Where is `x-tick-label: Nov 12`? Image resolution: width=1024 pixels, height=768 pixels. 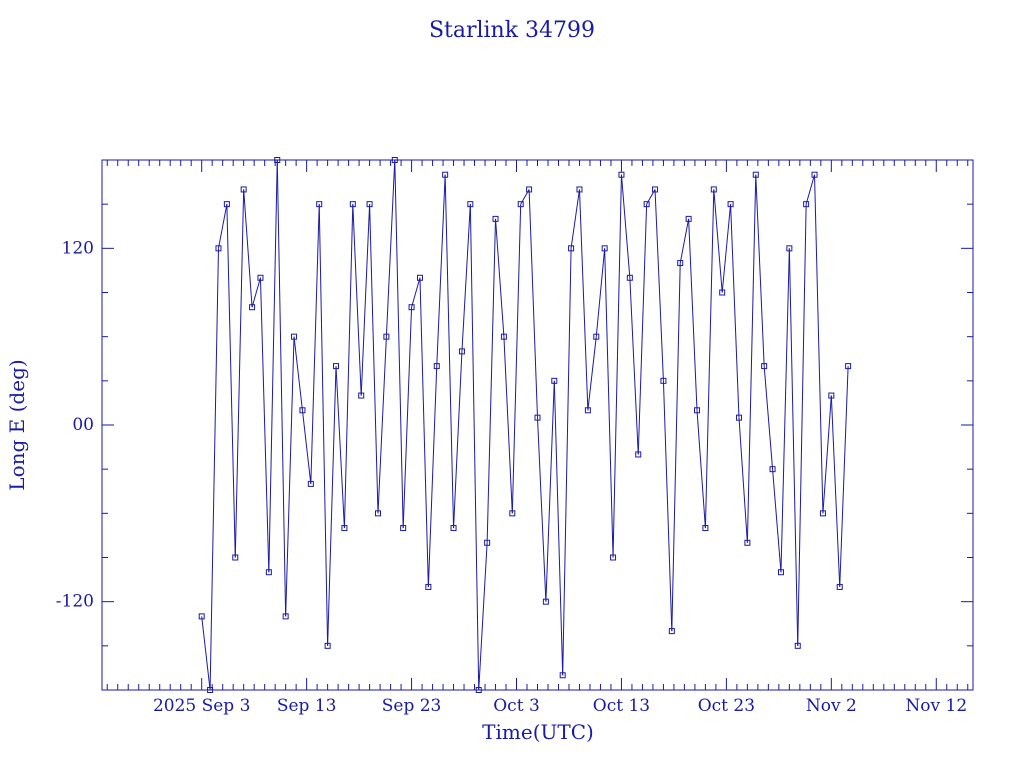
x-tick-label: Nov 12 is located at coordinates (936, 706).